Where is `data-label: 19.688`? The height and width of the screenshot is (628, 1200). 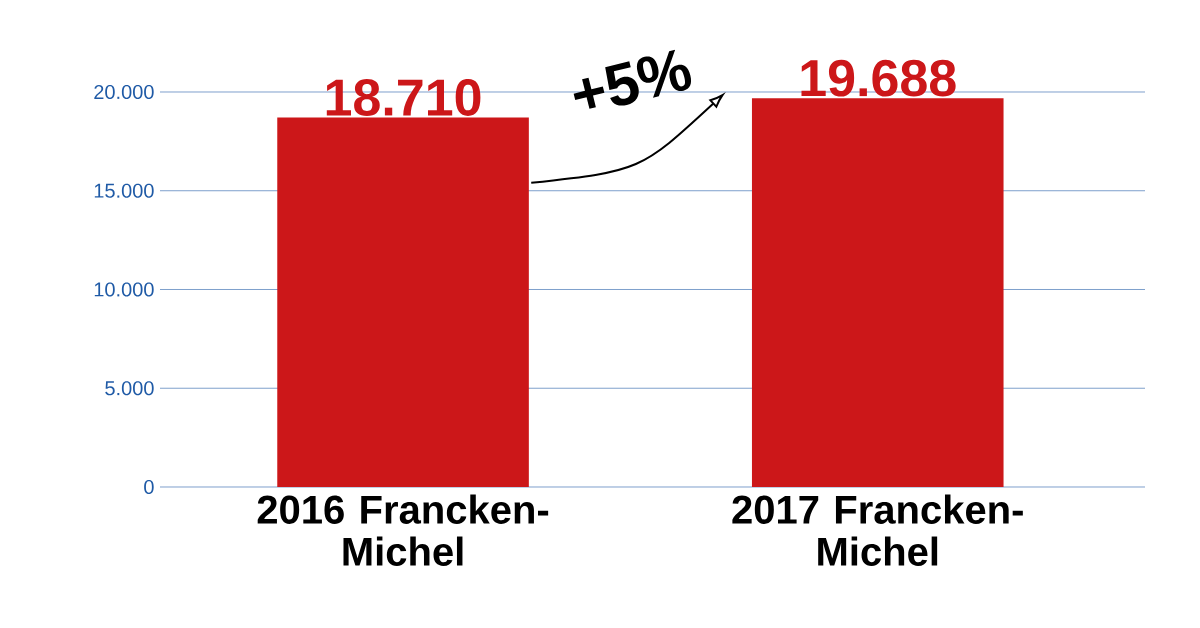
data-label: 19.688 is located at coordinates (878, 78).